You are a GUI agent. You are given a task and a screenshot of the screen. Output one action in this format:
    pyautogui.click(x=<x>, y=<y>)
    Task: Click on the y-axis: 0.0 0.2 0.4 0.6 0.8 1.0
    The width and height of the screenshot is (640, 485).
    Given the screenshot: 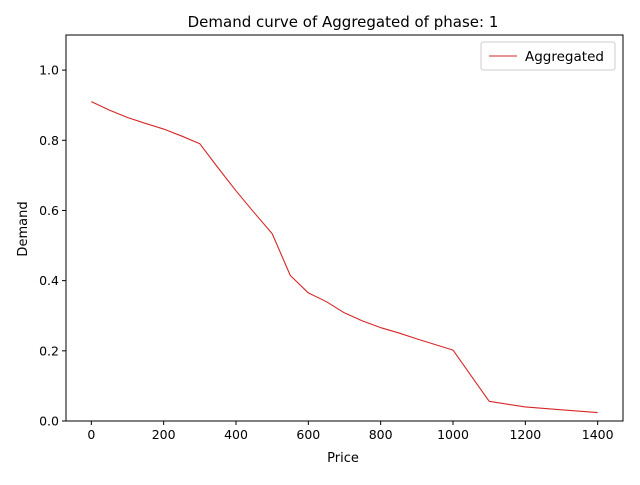 What is the action you would take?
    pyautogui.click(x=52, y=246)
    